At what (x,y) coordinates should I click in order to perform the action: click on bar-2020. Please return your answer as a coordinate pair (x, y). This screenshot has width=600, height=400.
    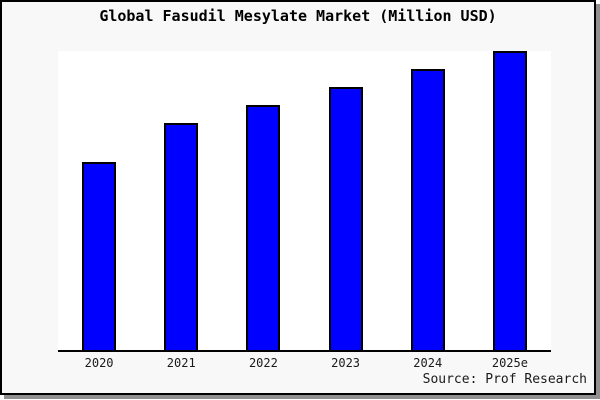
    Looking at the image, I should click on (99, 256).